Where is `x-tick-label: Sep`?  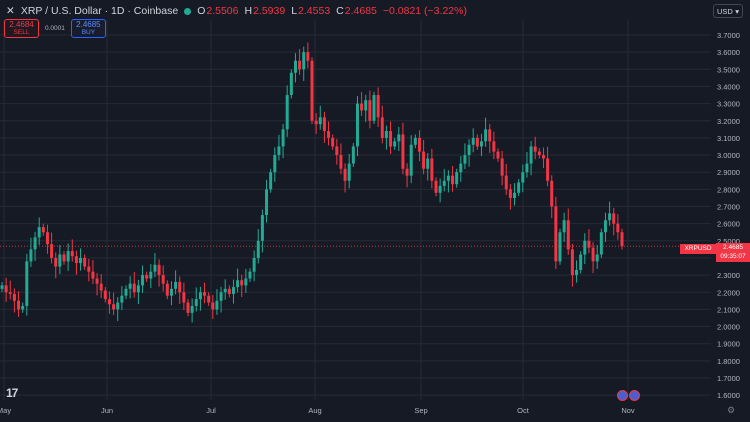
x-tick-label: Sep is located at coordinates (420, 410).